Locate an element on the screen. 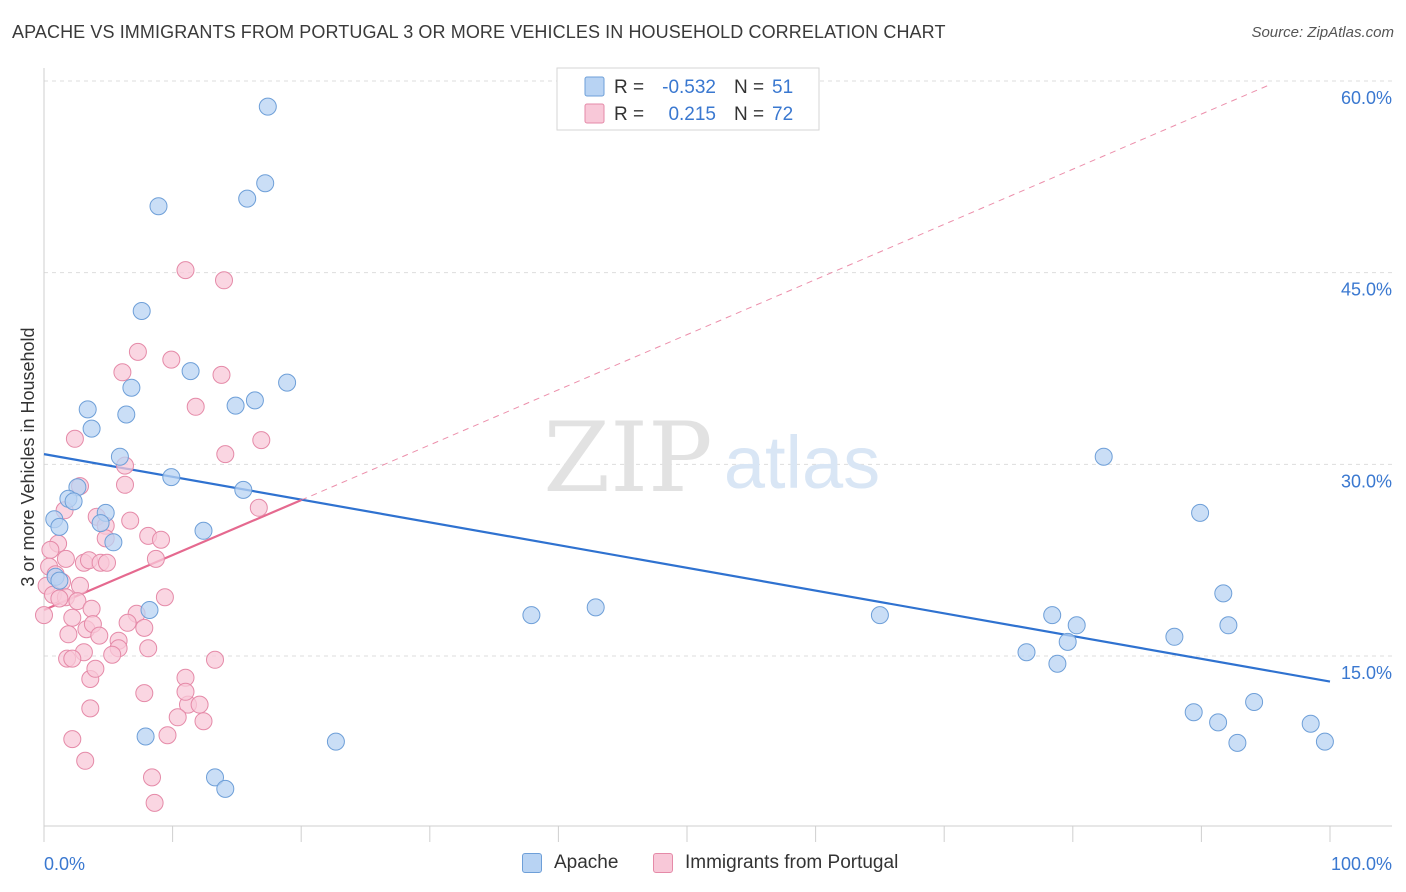 This screenshot has width=1406, height=892. legend-r-value-portugal: 0.215 is located at coordinates (692, 114).